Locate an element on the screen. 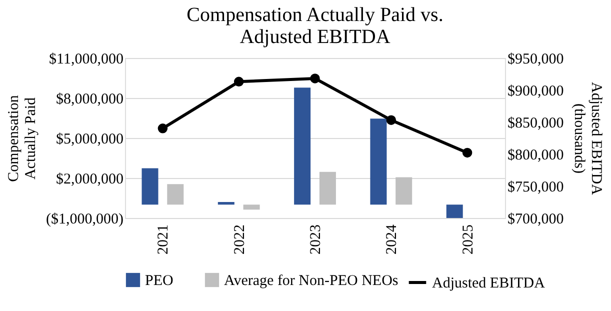 The width and height of the screenshot is (611, 311). y-tick-label: ($1,000,000) is located at coordinates (85, 220).